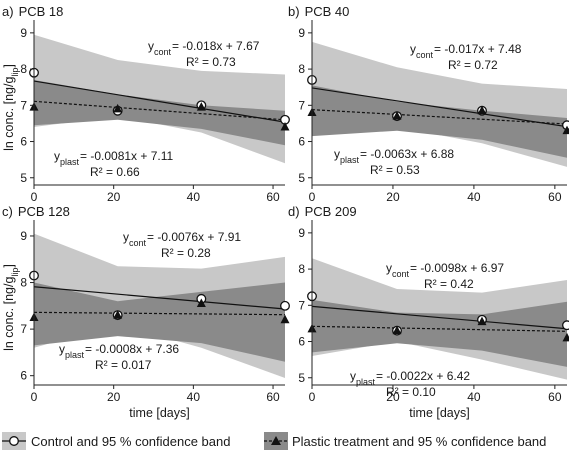 This screenshot has height=462, width=569. Describe the element at coordinates (44, 211) in the screenshot. I see `panel-title: PCB 128` at that location.